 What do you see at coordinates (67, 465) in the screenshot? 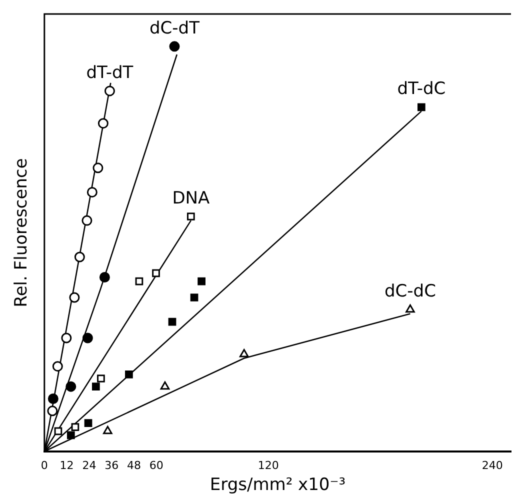
I see `x-tick-label: 12` at bounding box center [67, 465].